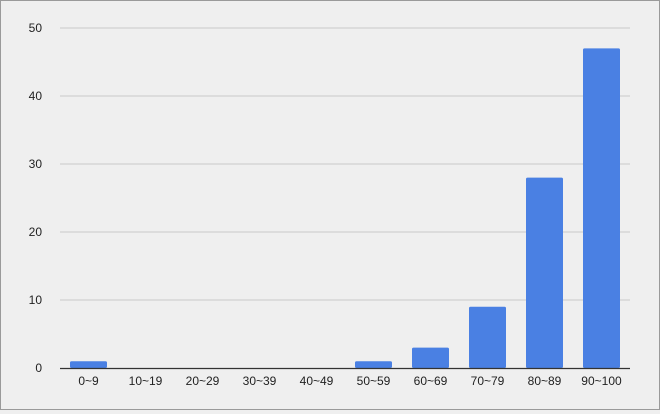  Describe the element at coordinates (88, 364) in the screenshot. I see `bar-0~9` at that location.